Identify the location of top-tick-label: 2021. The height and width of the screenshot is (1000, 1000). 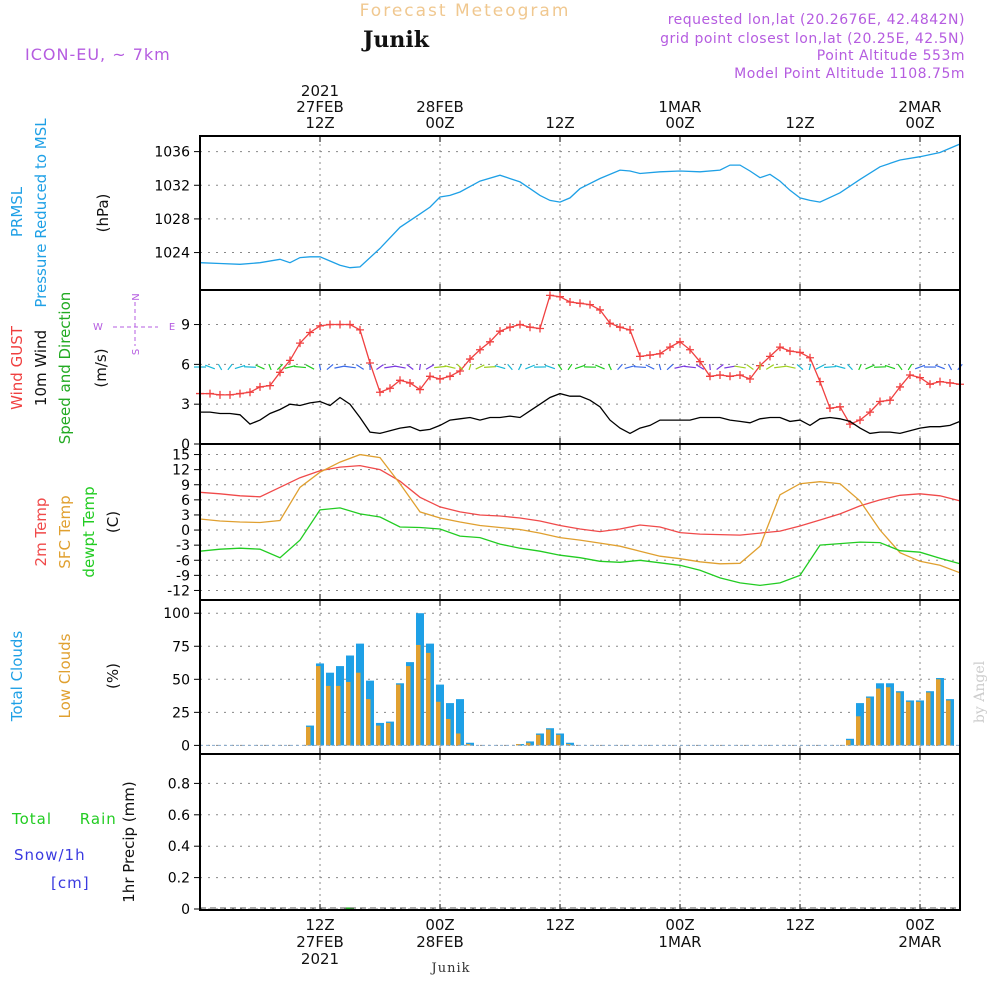
(320, 91).